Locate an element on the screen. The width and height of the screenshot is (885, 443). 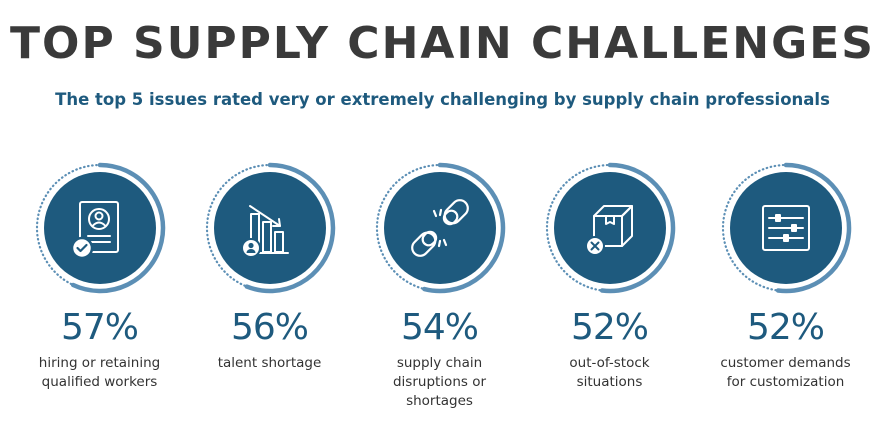
box-x-icon is located at coordinates (608, 230).